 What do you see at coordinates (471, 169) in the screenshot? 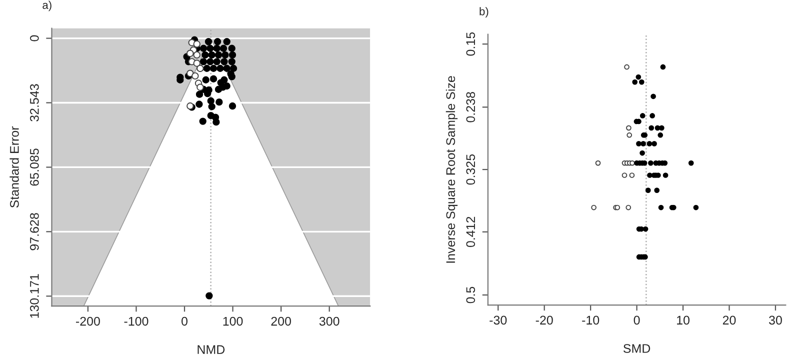
I see `y-tick-label: 0.325` at bounding box center [471, 169].